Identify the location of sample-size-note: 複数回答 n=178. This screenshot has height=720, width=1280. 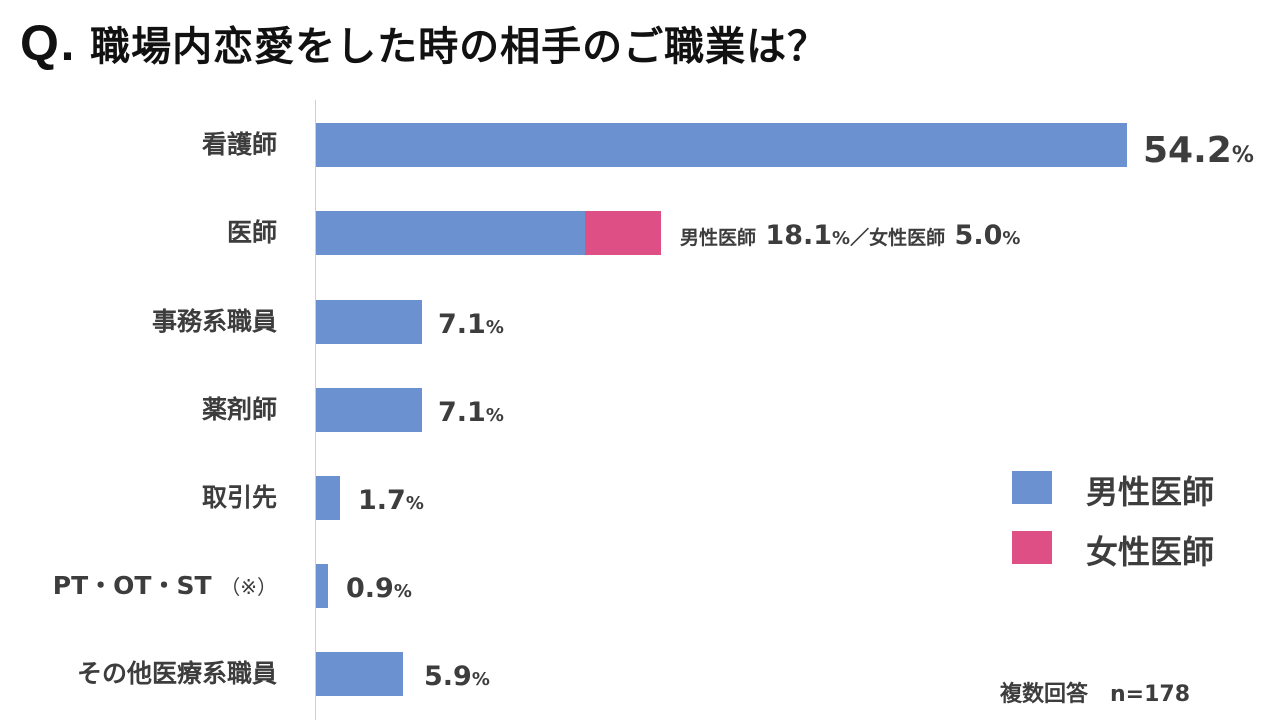
(1095, 694).